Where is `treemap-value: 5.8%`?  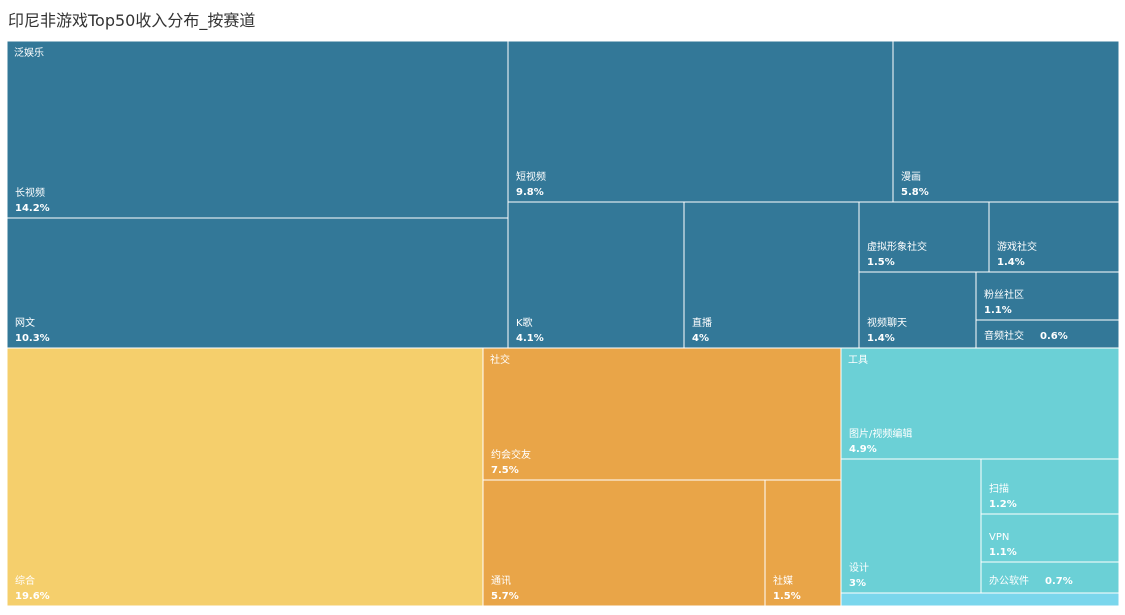 treemap-value: 5.8% is located at coordinates (915, 192).